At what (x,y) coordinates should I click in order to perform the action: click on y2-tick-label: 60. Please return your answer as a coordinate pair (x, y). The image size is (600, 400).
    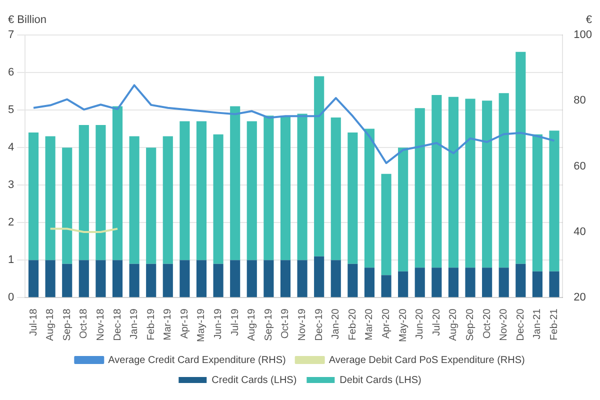
    Looking at the image, I should click on (580, 166).